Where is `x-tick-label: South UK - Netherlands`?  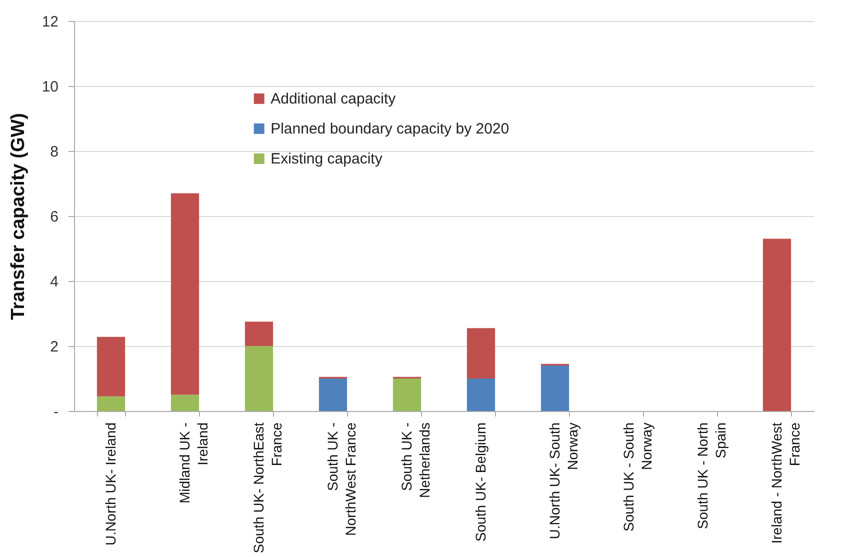 x-tick-label: South UK - Netherlands is located at coordinates (415, 460).